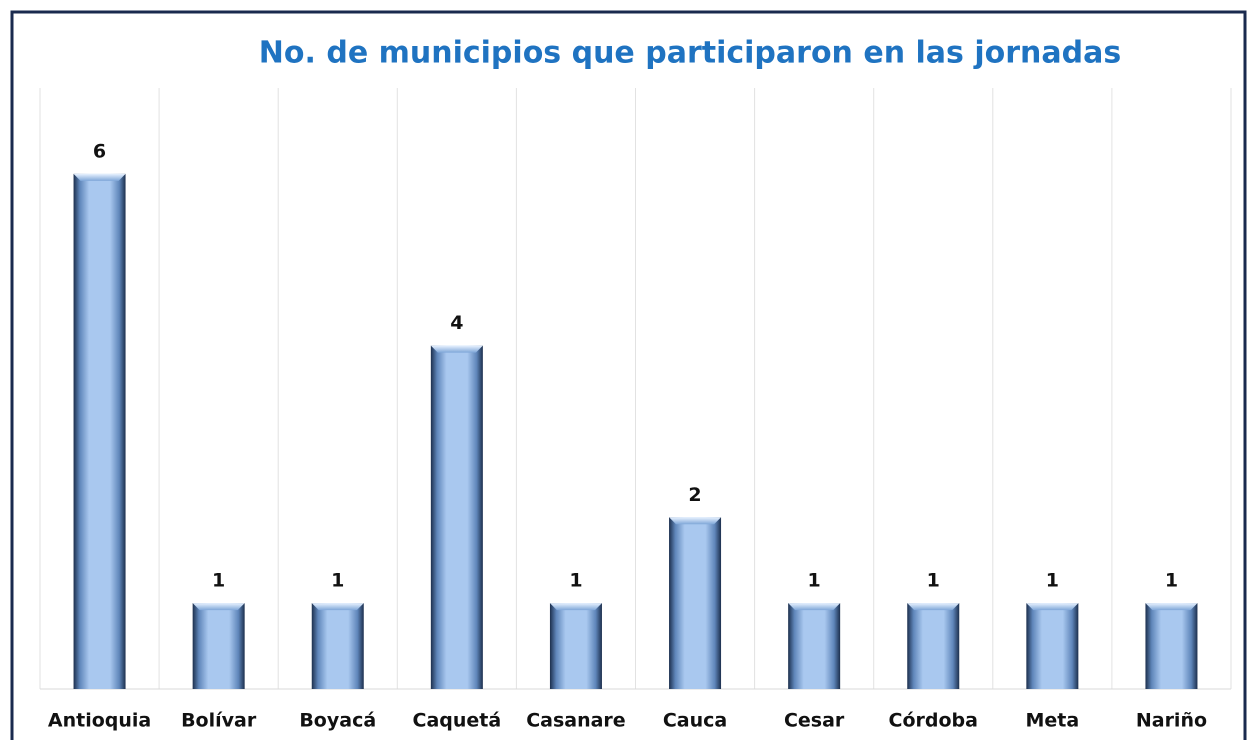 This screenshot has height=740, width=1249. I want to click on x-tick-label: Nariño, so click(1171, 721).